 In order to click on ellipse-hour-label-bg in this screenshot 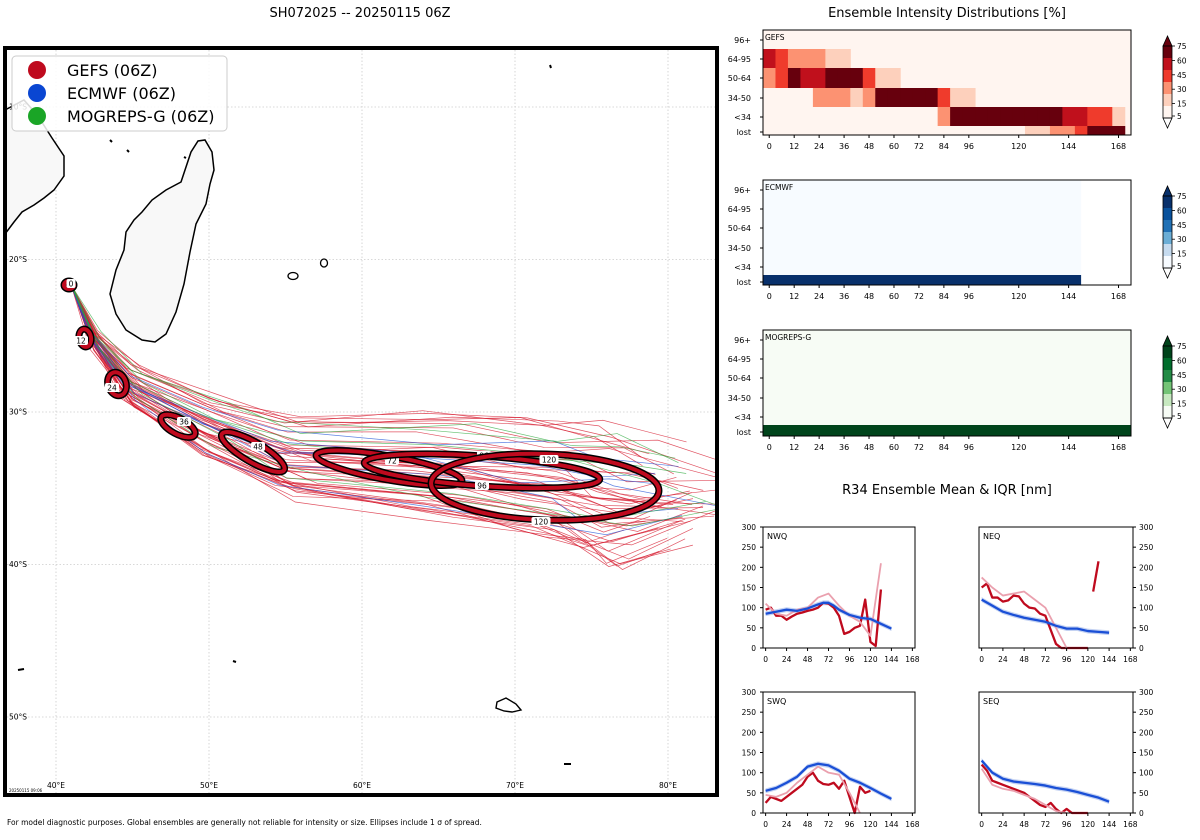, I will do `click(541, 521)`.